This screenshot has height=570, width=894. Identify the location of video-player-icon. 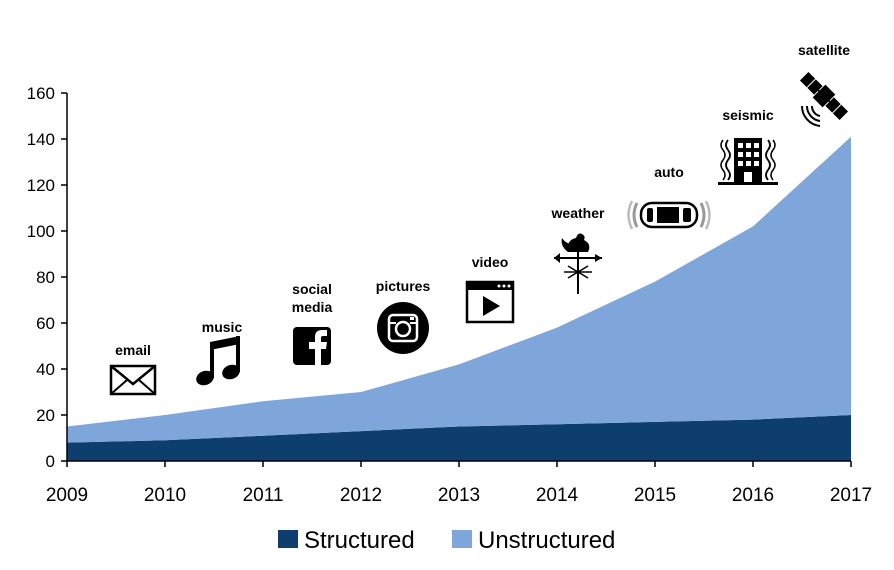
(490, 302).